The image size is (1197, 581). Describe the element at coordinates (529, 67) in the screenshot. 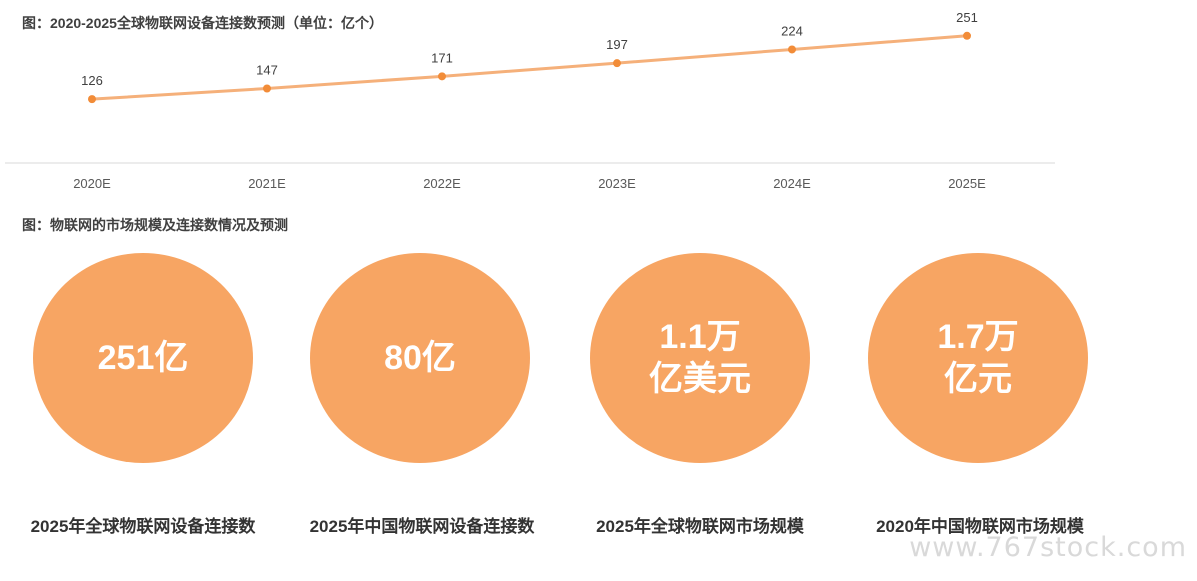

I see `series-line` at that location.